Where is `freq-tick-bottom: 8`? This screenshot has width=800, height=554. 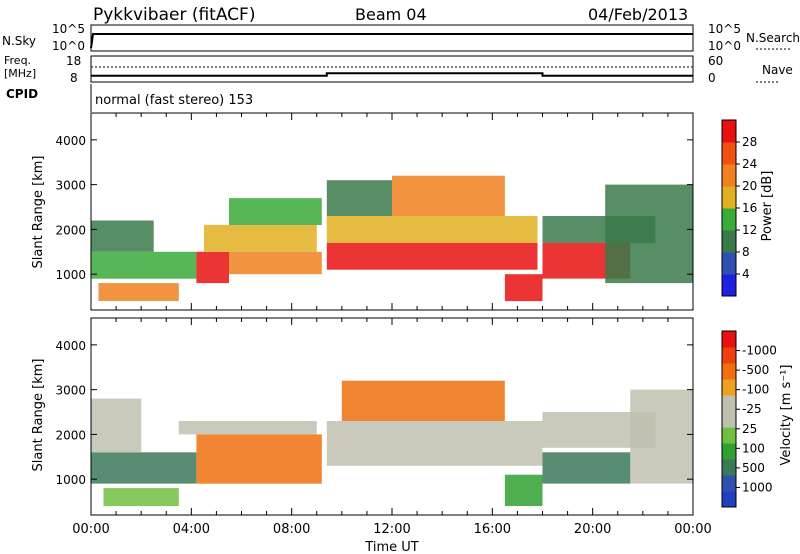
freq-tick-bottom: 8 is located at coordinates (74, 78).